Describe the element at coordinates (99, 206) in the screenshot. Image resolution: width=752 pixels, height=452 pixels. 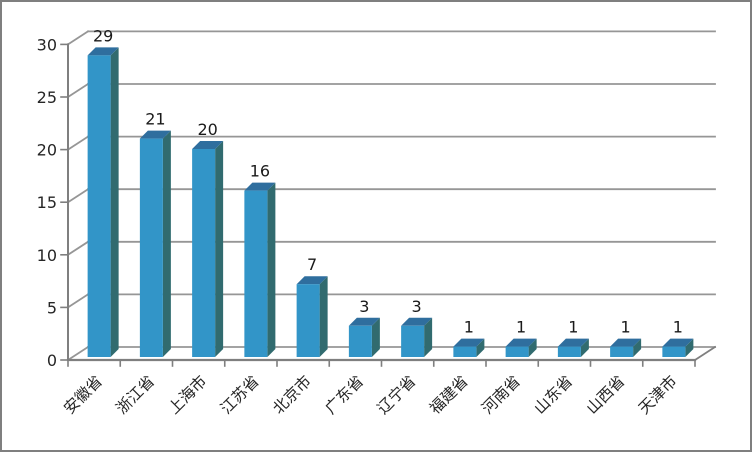
I see `bar-安徽省` at that location.